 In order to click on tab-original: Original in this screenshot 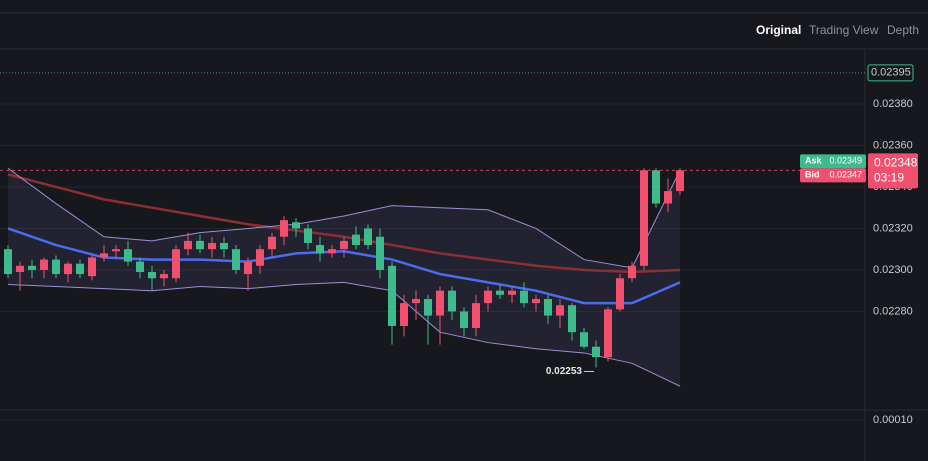, I will do `click(778, 30)`.